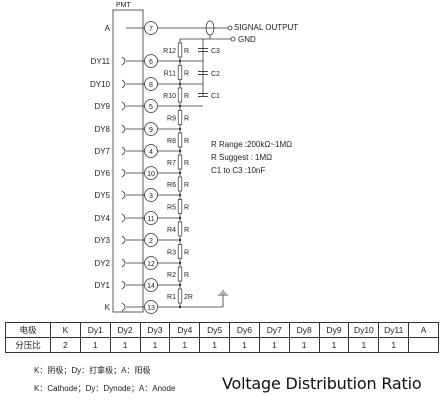  Describe the element at coordinates (65, 330) in the screenshot. I see `electrode-cell: K` at that location.